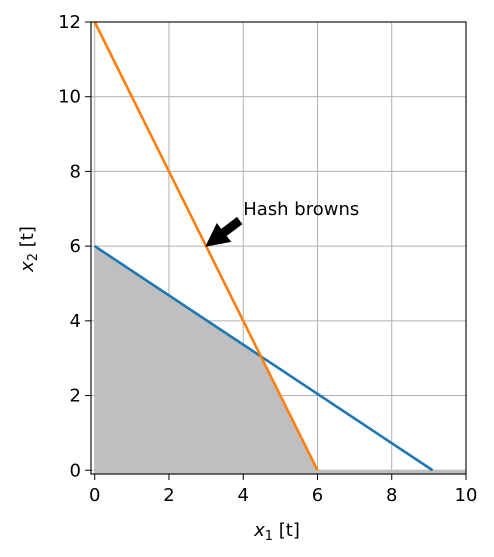 Image resolution: width=494 pixels, height=557 pixels. What do you see at coordinates (286, 530) in the screenshot?
I see `x-axis-label-unit: [t]` at bounding box center [286, 530].